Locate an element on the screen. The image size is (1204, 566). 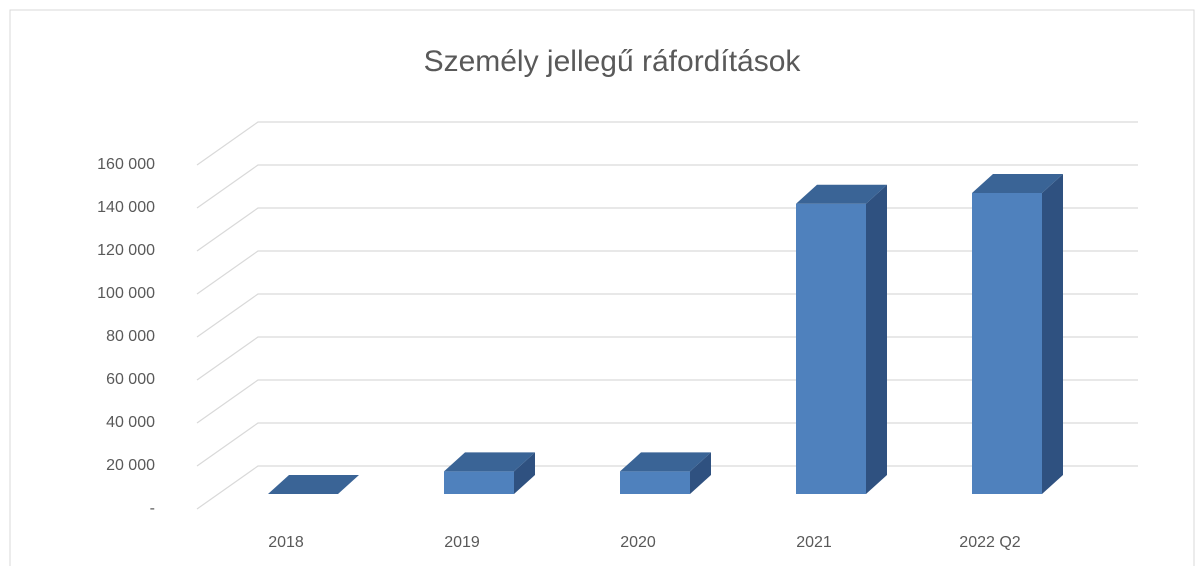
x-tick-label: 2022 Q2 is located at coordinates (989, 542).